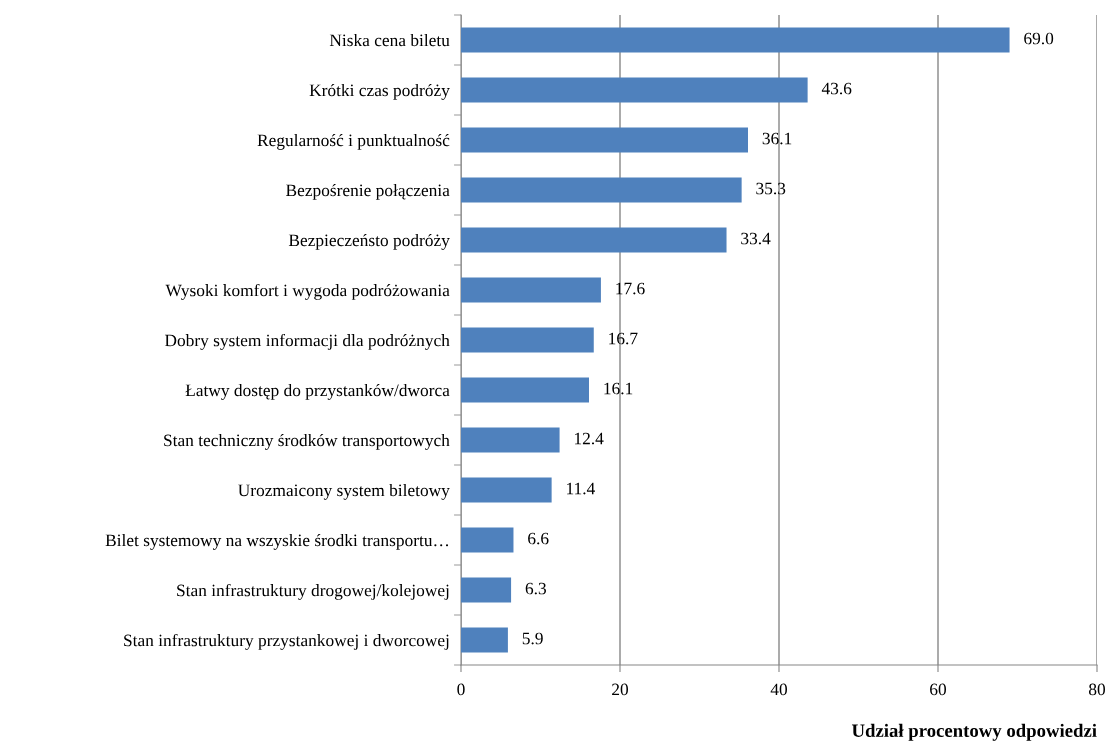  I want to click on y-tick-label: Stan techniczny środków transportowych, so click(307, 441).